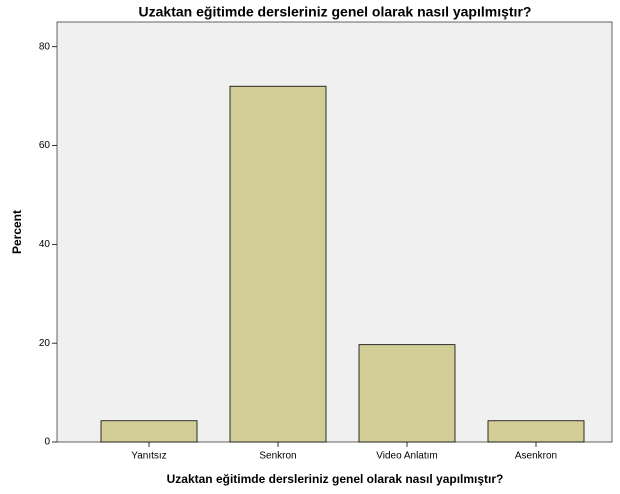  I want to click on y-tick-label: 0, so click(47, 442).